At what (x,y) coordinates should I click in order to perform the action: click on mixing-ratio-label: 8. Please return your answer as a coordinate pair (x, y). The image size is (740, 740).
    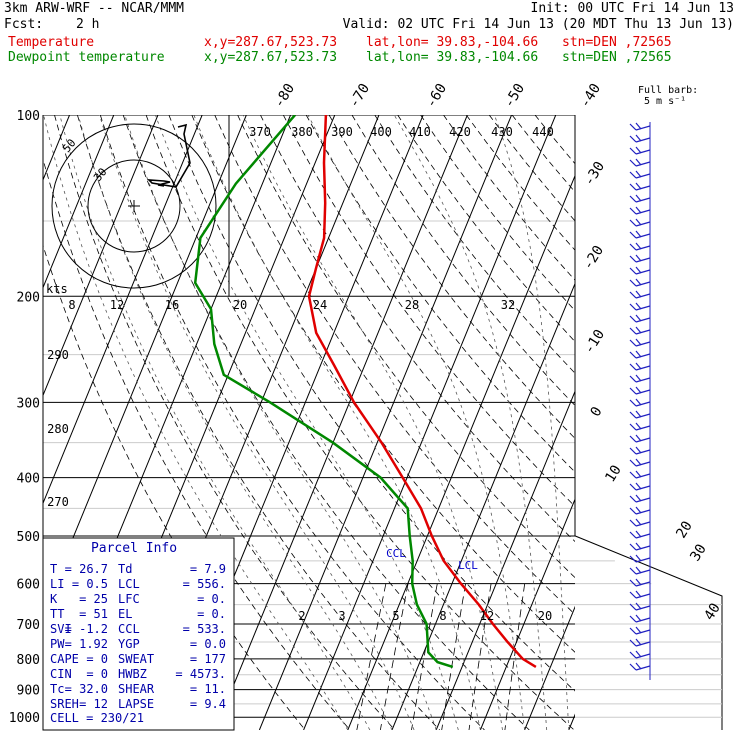
    Looking at the image, I should click on (442, 616).